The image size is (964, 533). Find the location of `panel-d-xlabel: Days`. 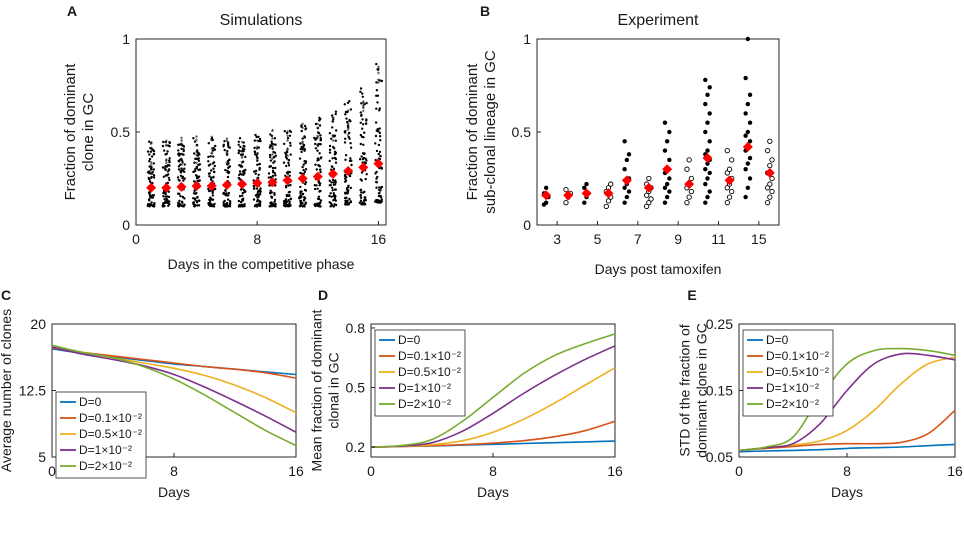

panel-d-xlabel: Days is located at coordinates (493, 492).